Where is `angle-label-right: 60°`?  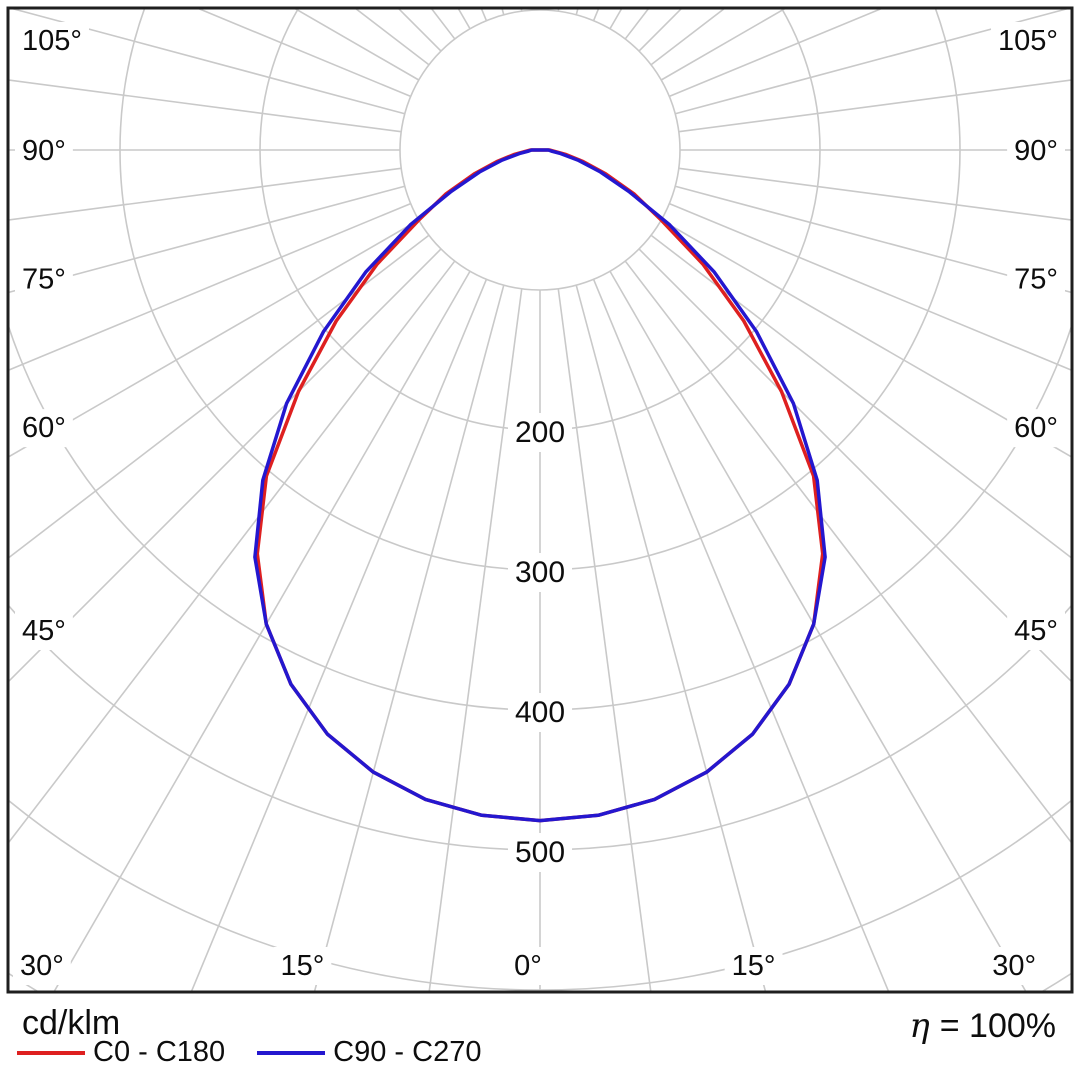 angle-label-right: 60° is located at coordinates (1036, 428).